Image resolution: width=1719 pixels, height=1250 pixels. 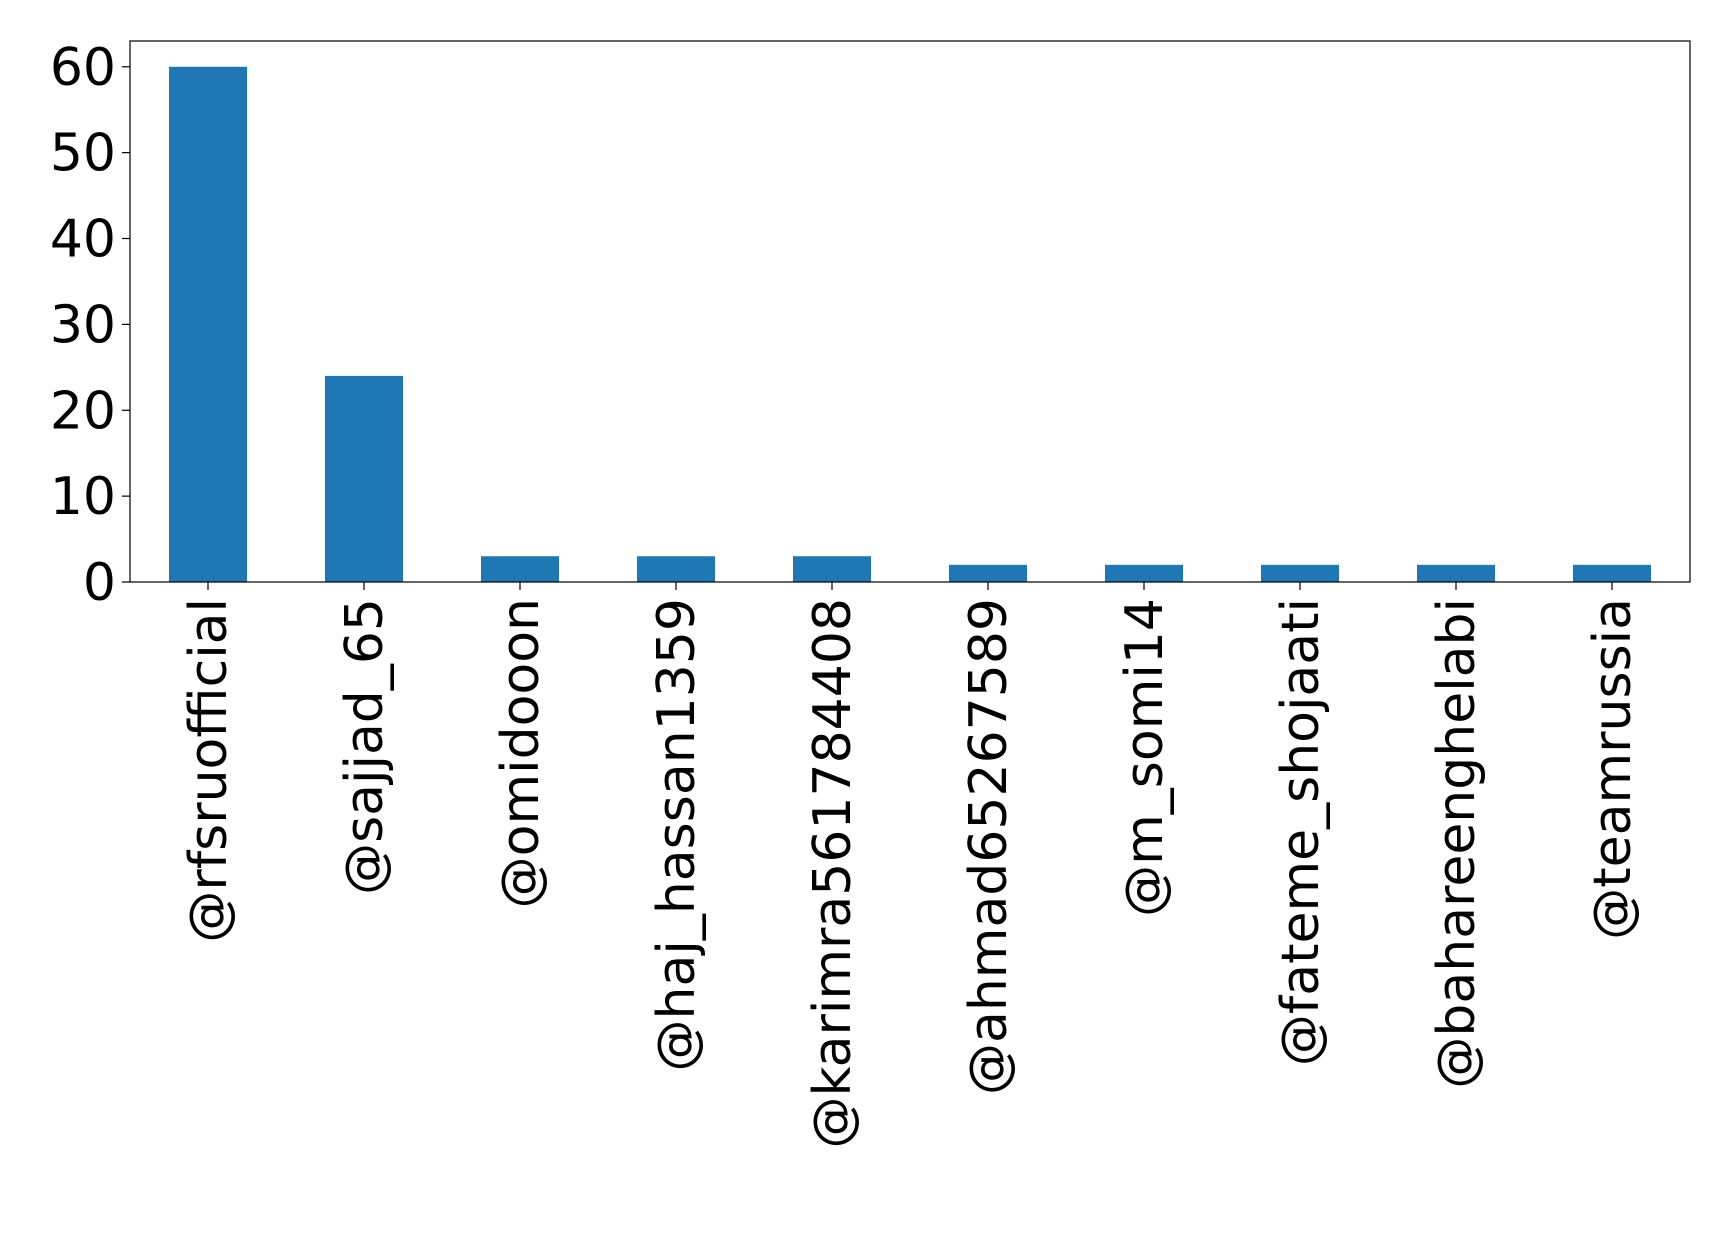 I want to click on x-tick-label: @sajjad_65, so click(x=365, y=746).